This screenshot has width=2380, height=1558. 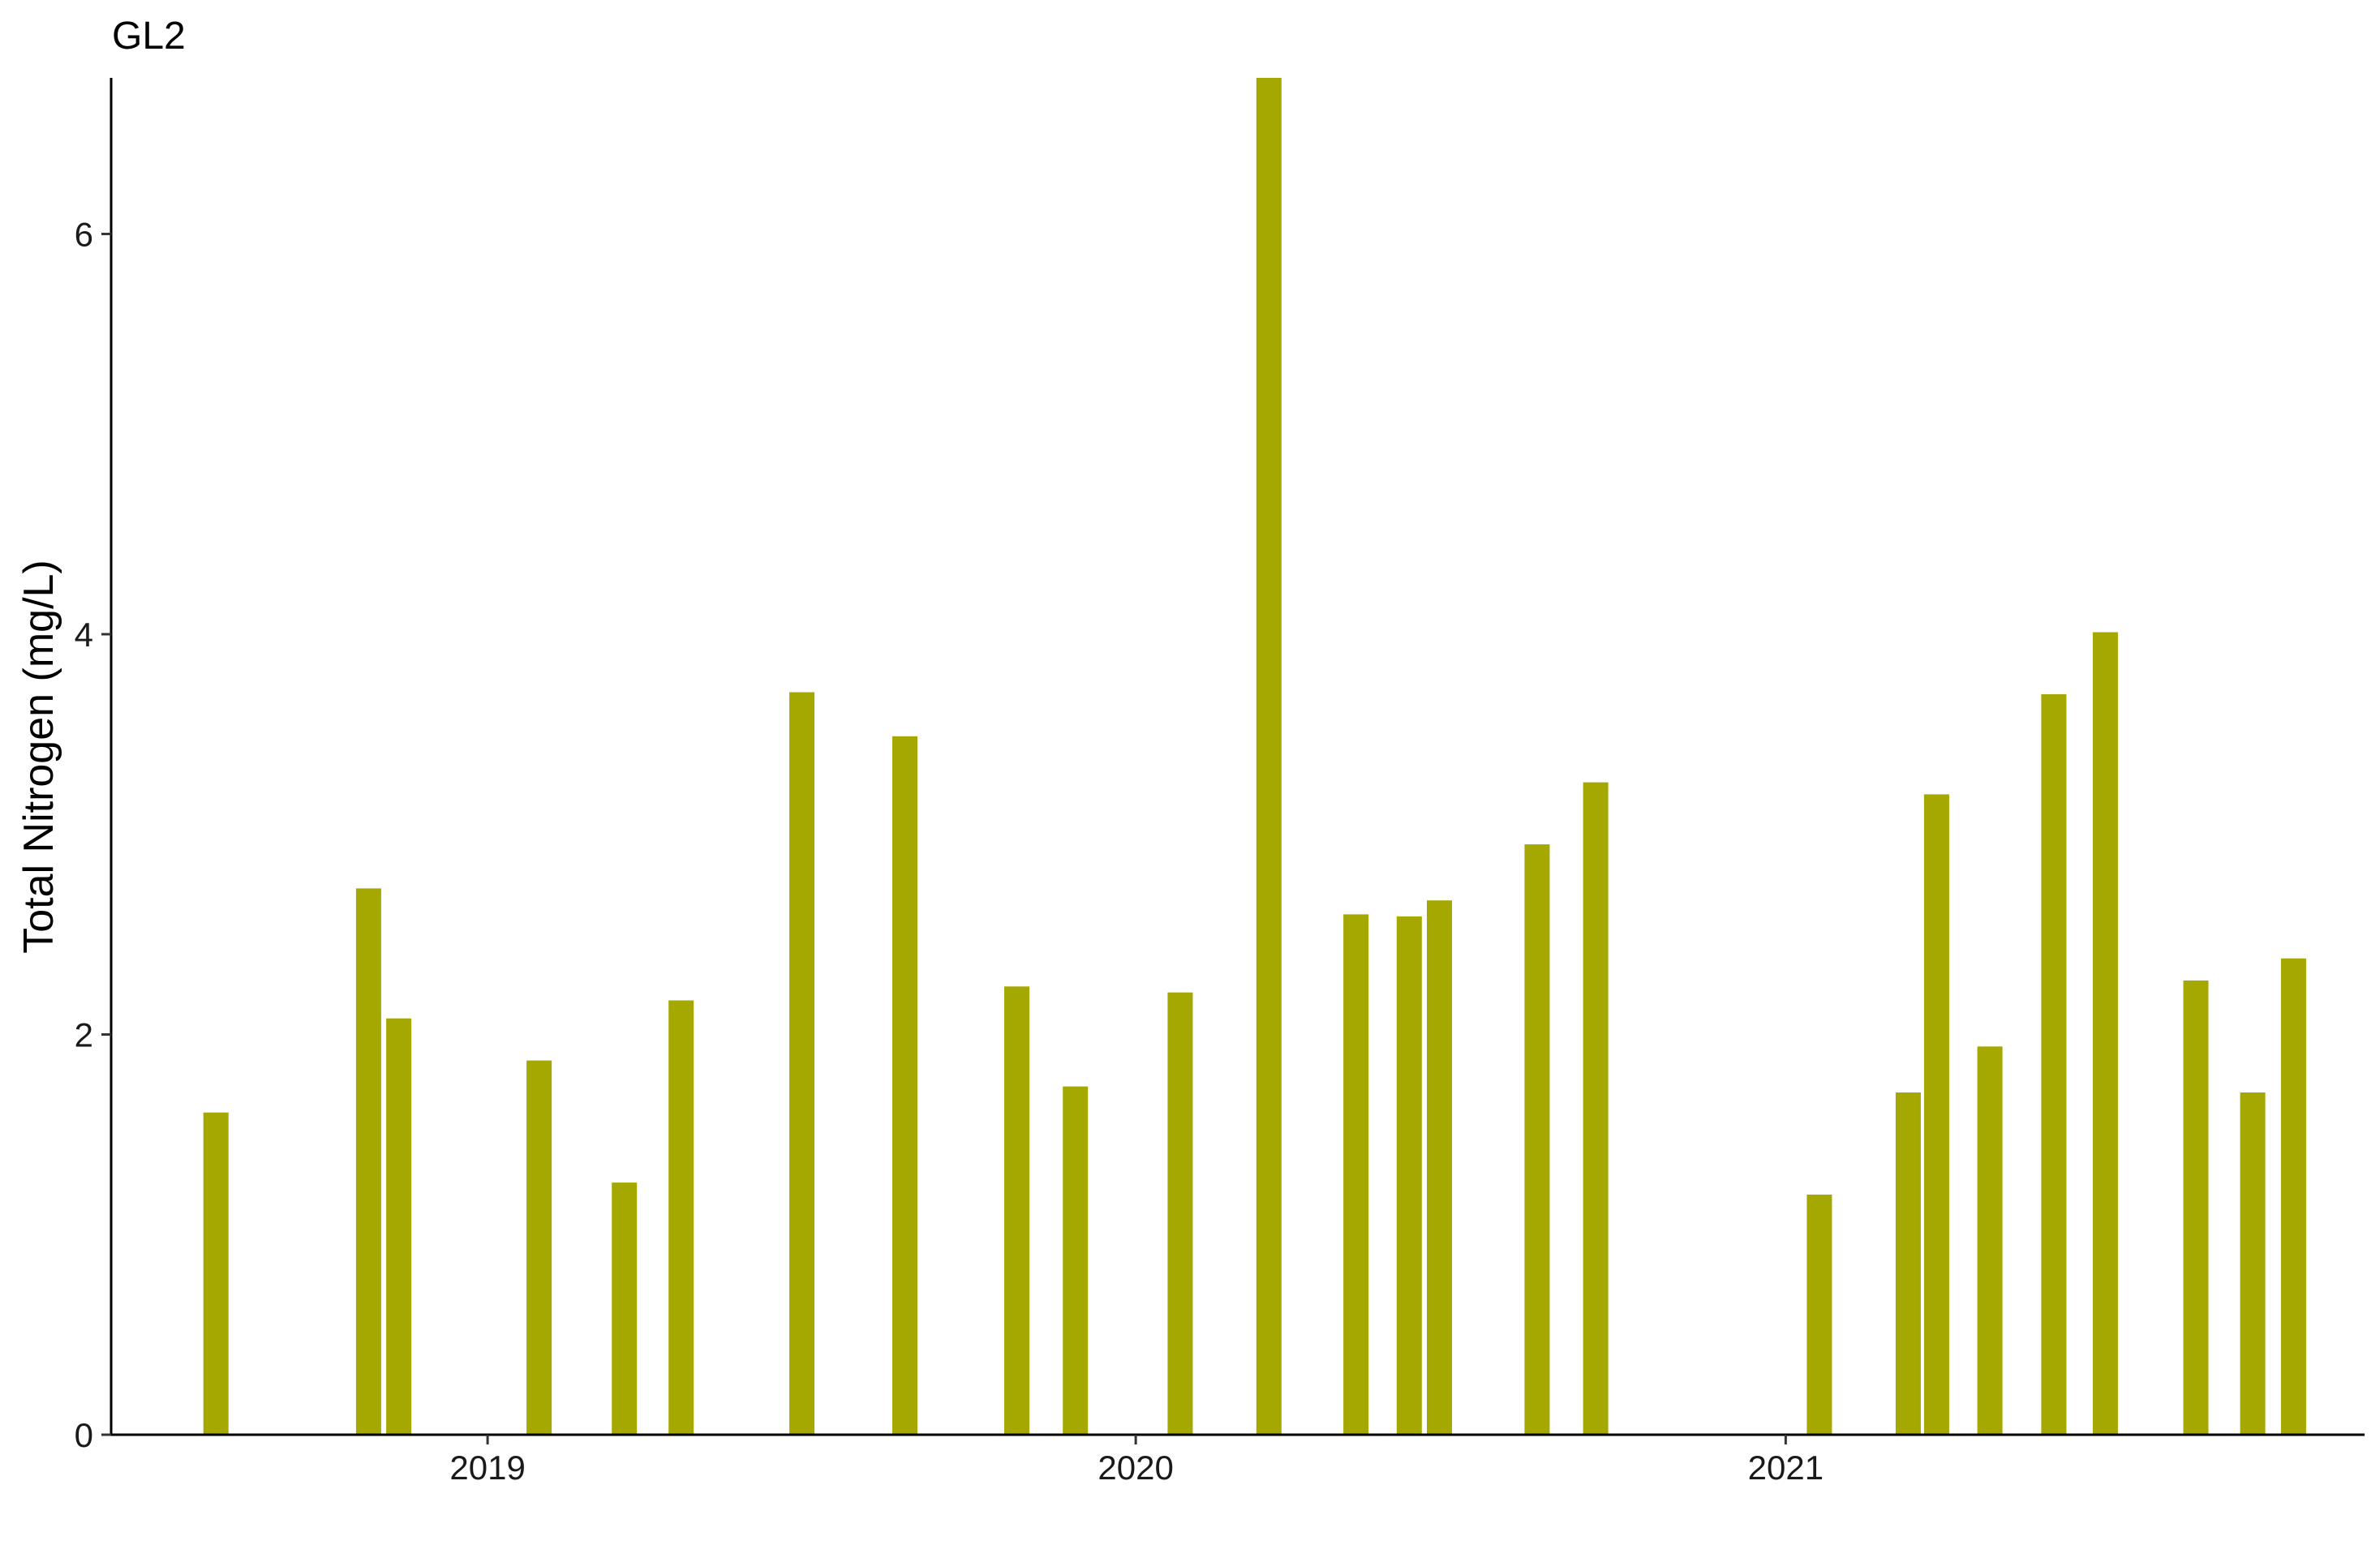 I want to click on x-axis: 2019 2020 2021, so click(x=1238, y=1460).